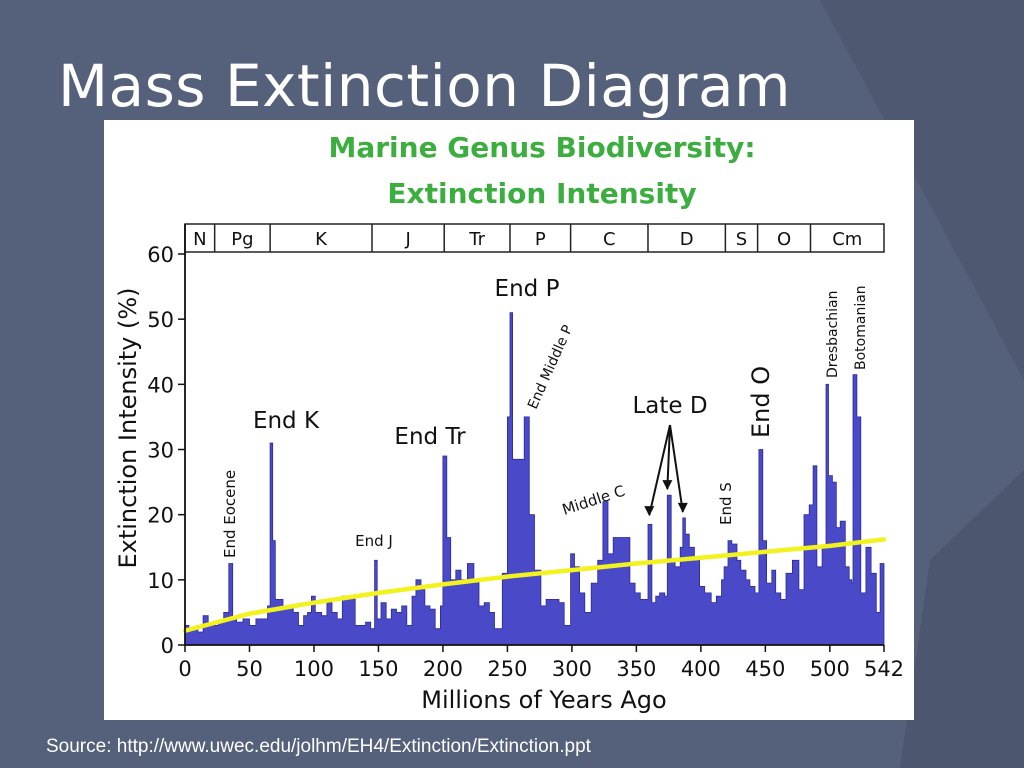 This screenshot has width=1024, height=768. I want to click on annotation-dresbachian: Dresbachian, so click(833, 334).